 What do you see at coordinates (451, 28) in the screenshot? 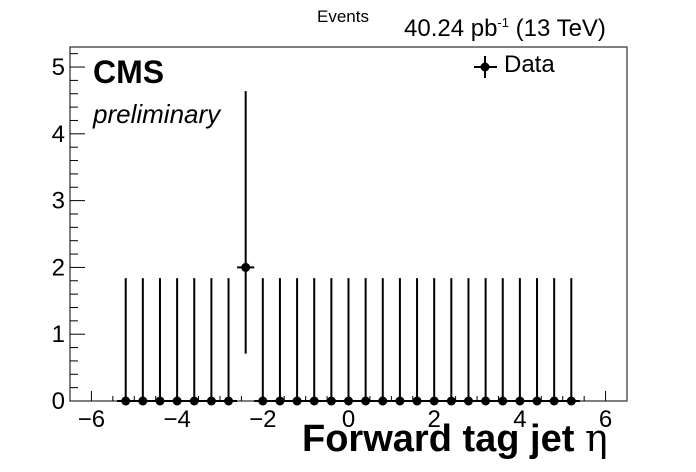
I see `lumi-value: 40.24 pb` at bounding box center [451, 28].